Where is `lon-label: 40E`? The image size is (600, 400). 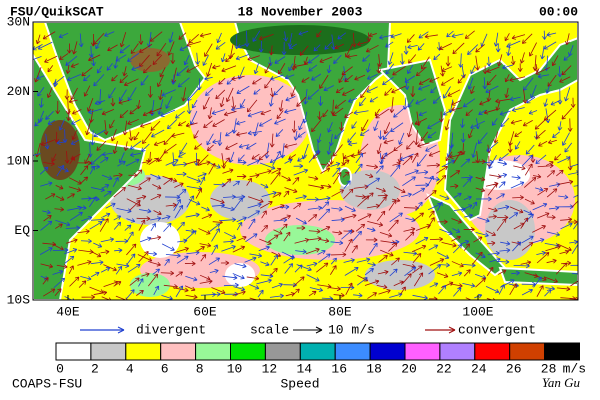 lon-label: 40E is located at coordinates (68, 311).